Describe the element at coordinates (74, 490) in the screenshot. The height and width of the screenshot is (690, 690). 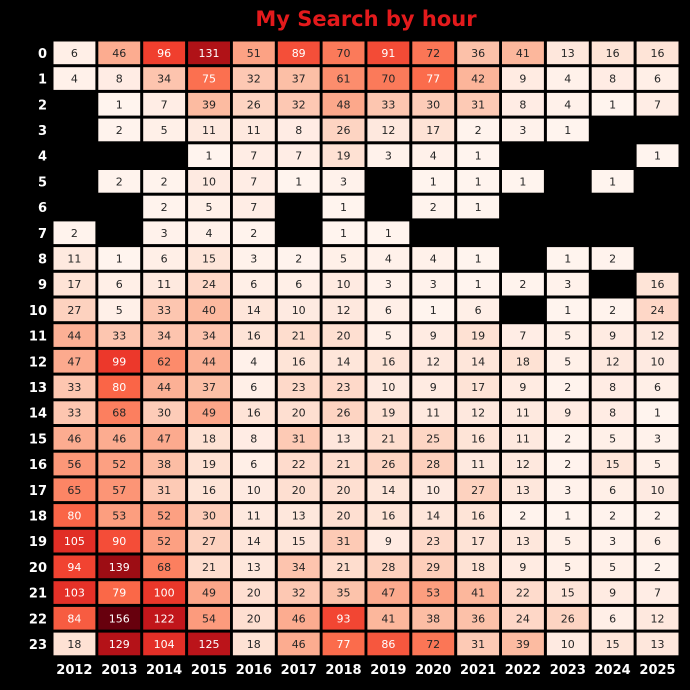
I see `cell-value-label: 65` at that location.